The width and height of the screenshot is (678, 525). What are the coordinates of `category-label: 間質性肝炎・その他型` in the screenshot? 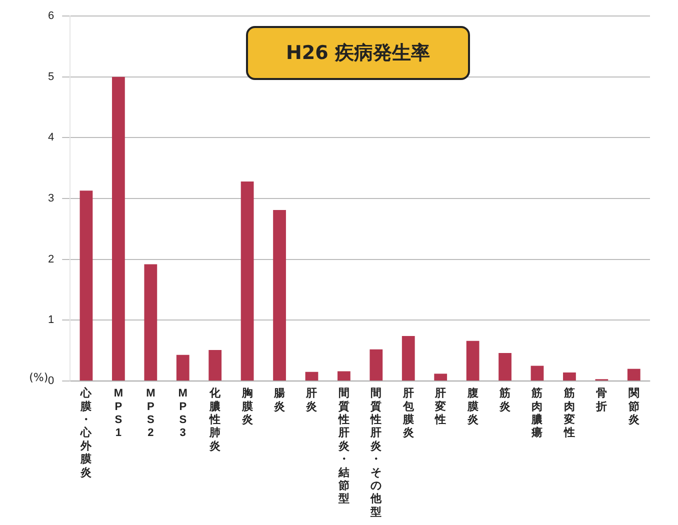 It's located at (376, 453).